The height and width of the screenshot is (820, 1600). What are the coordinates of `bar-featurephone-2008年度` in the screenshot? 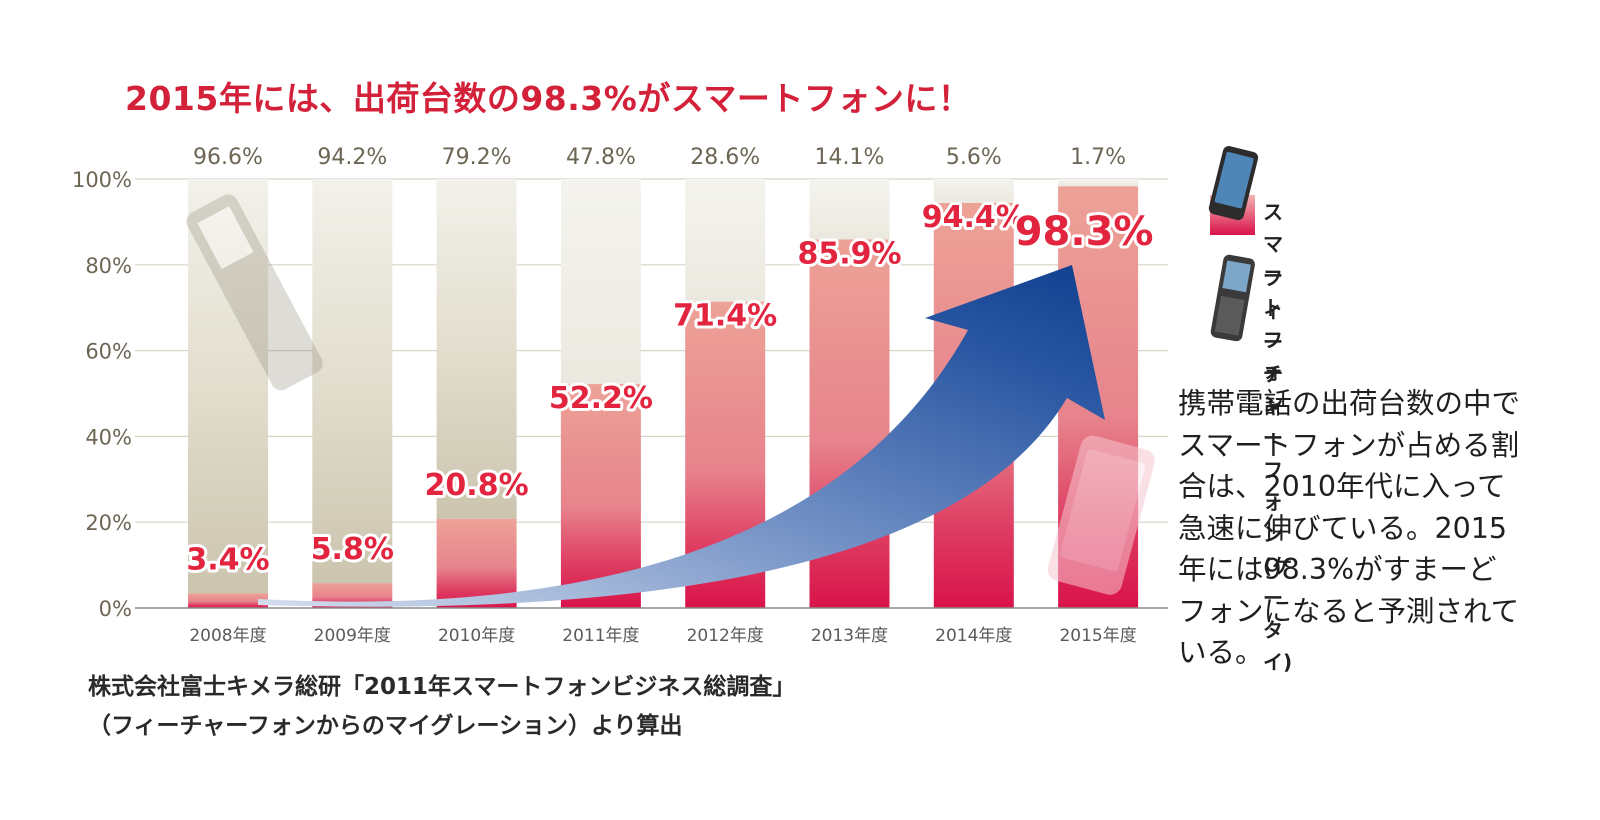 It's located at (228, 386).